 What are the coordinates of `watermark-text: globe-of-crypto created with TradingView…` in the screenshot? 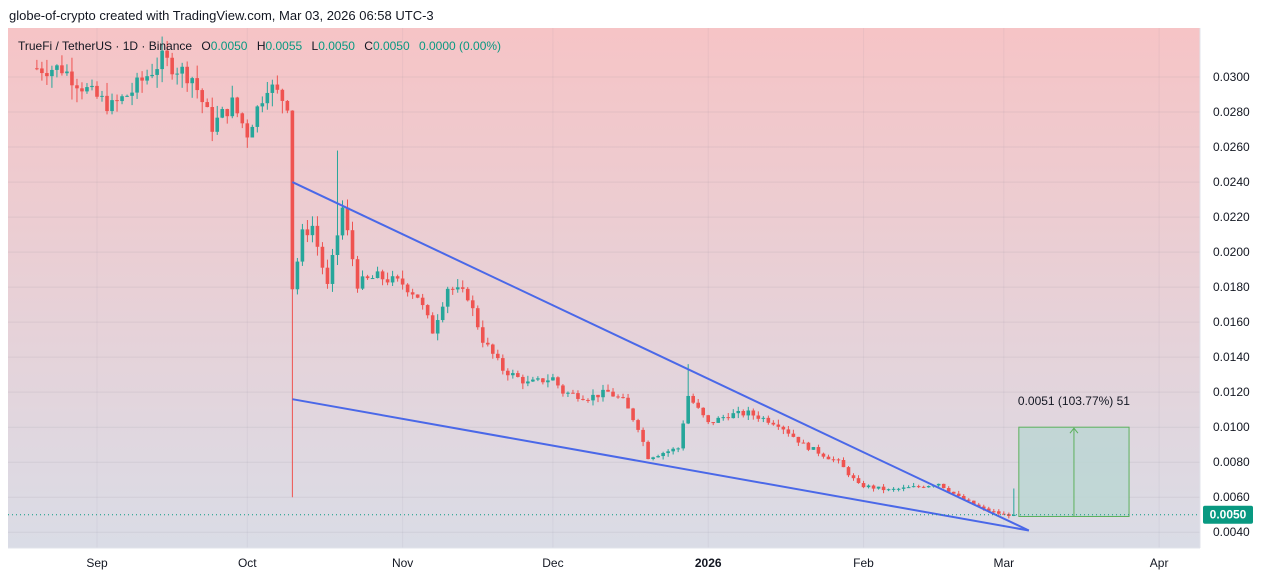 It's located at (221, 15).